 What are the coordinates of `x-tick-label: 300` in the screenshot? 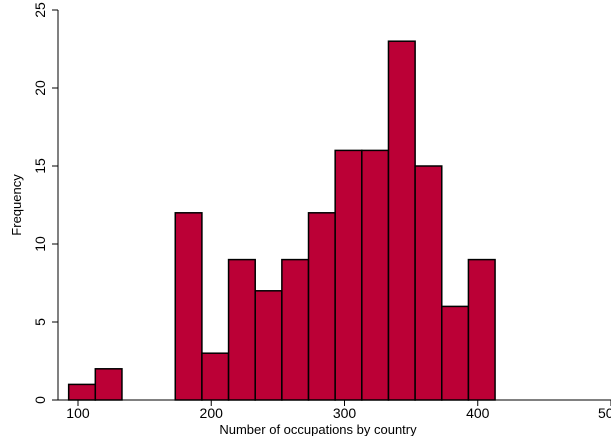 It's located at (345, 413).